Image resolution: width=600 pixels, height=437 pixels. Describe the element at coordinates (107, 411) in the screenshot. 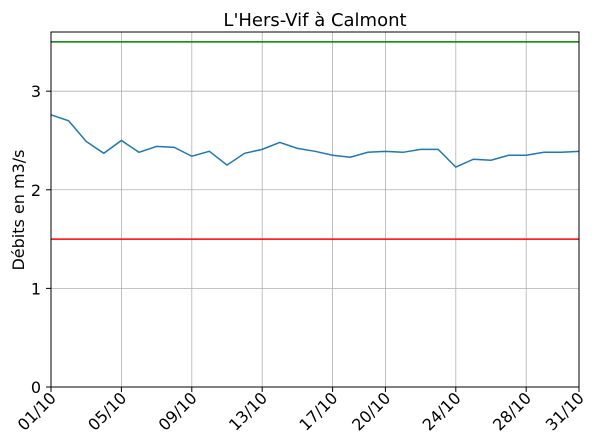

I see `x-tick-label: 05/10` at that location.